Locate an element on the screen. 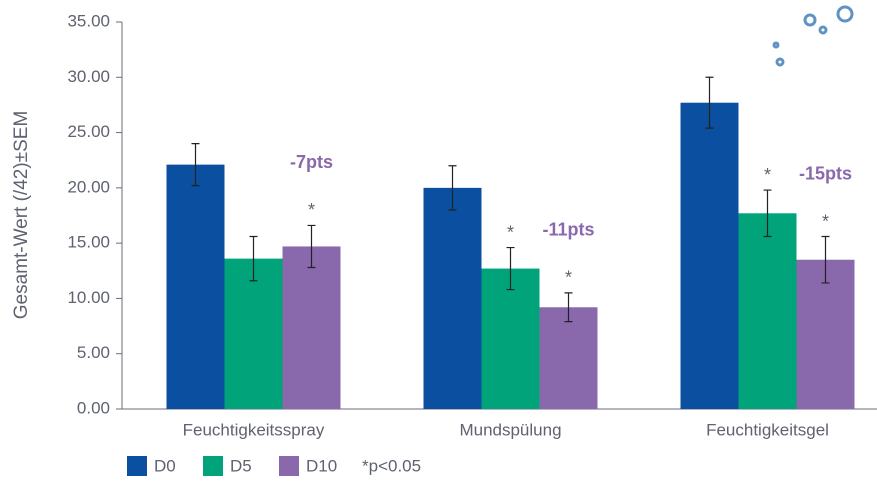 This screenshot has width=877, height=481. legend-label: D0 is located at coordinates (165, 465).